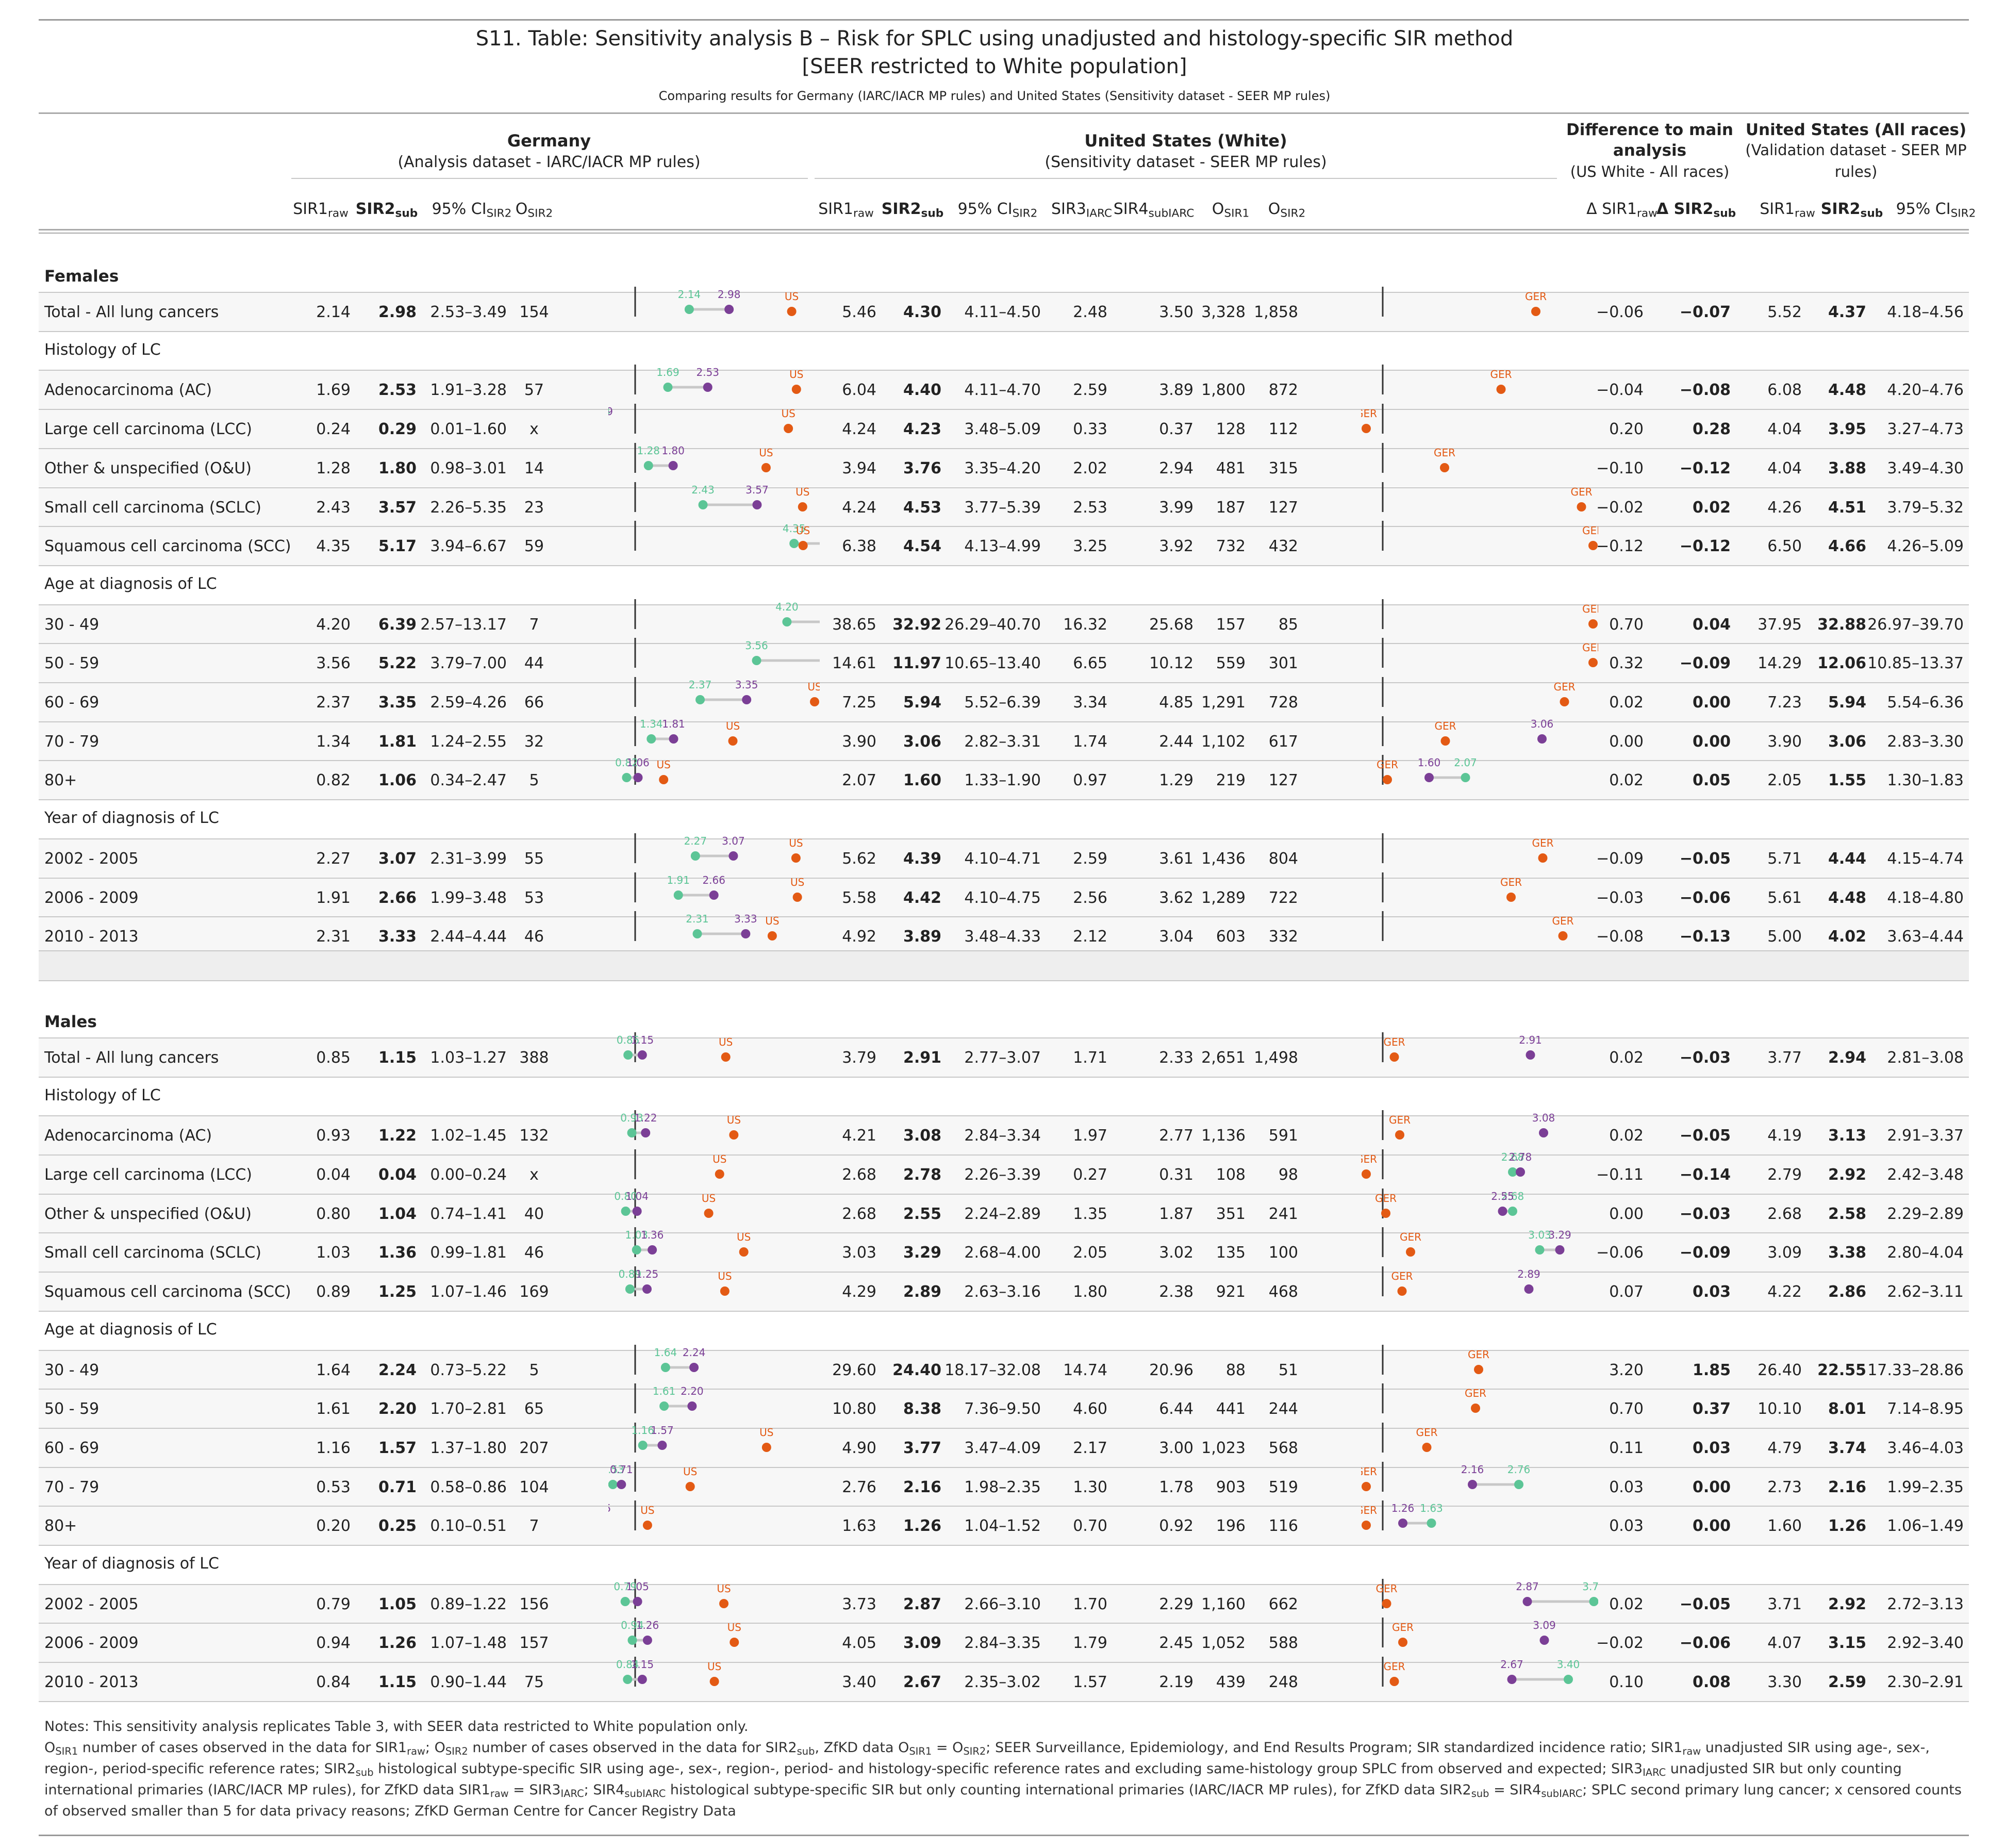 The width and height of the screenshot is (1989, 1848). What do you see at coordinates (1915, 624) in the screenshot?
I see `us-all-cell-2: 26.97–39.70` at bounding box center [1915, 624].